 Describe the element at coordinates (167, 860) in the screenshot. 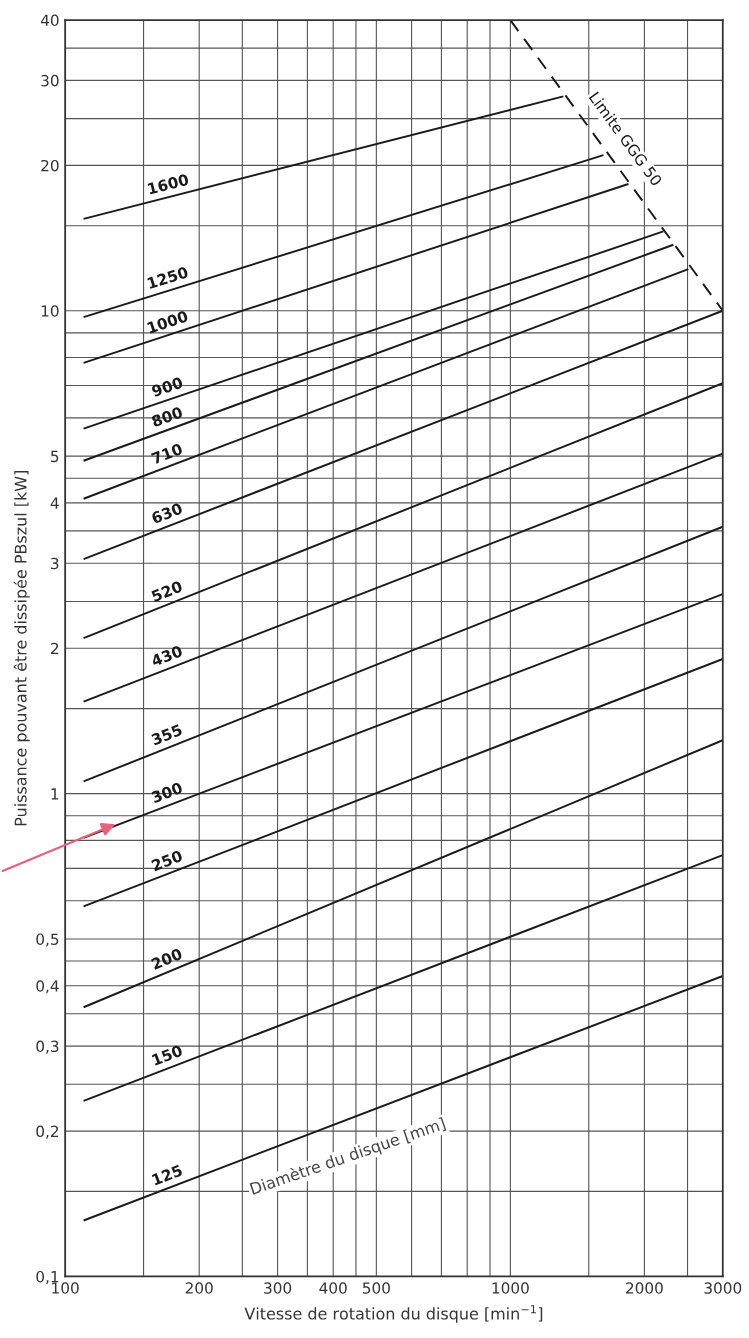

I see `text: 250` at that location.